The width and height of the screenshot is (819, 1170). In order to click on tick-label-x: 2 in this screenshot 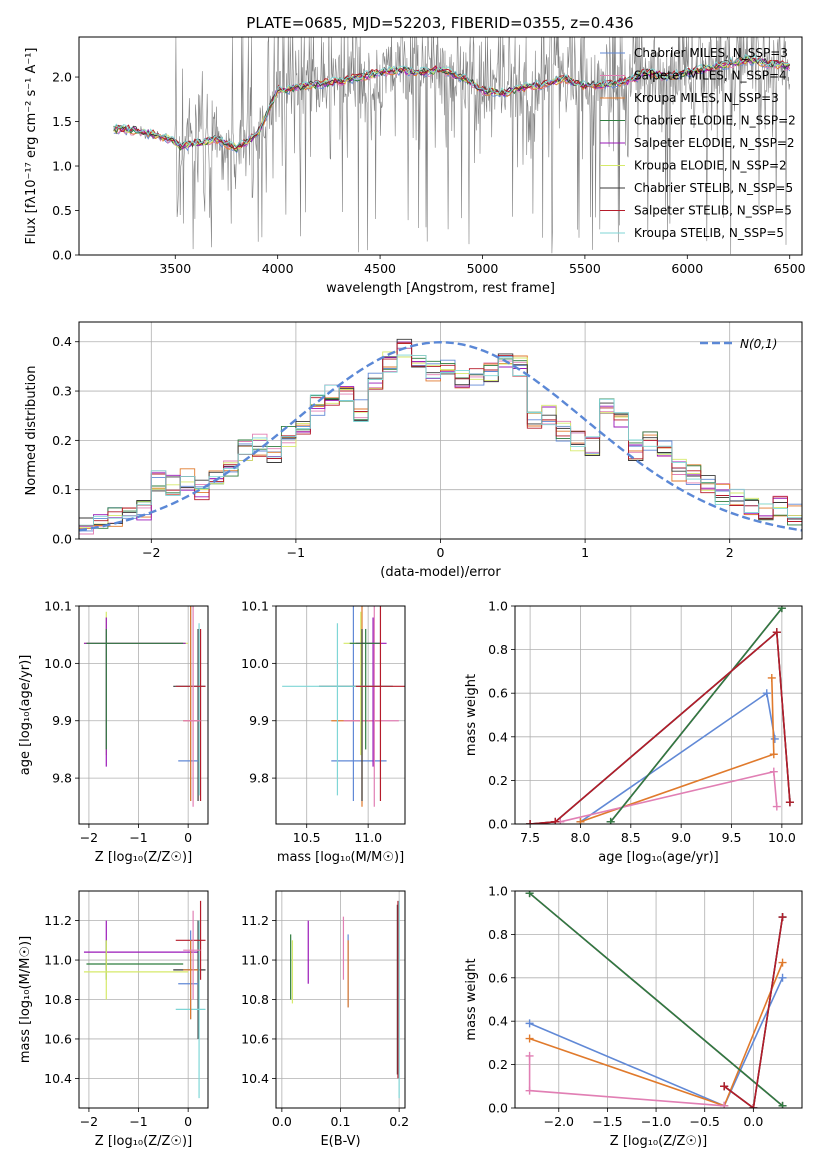, I will do `click(730, 552)`.